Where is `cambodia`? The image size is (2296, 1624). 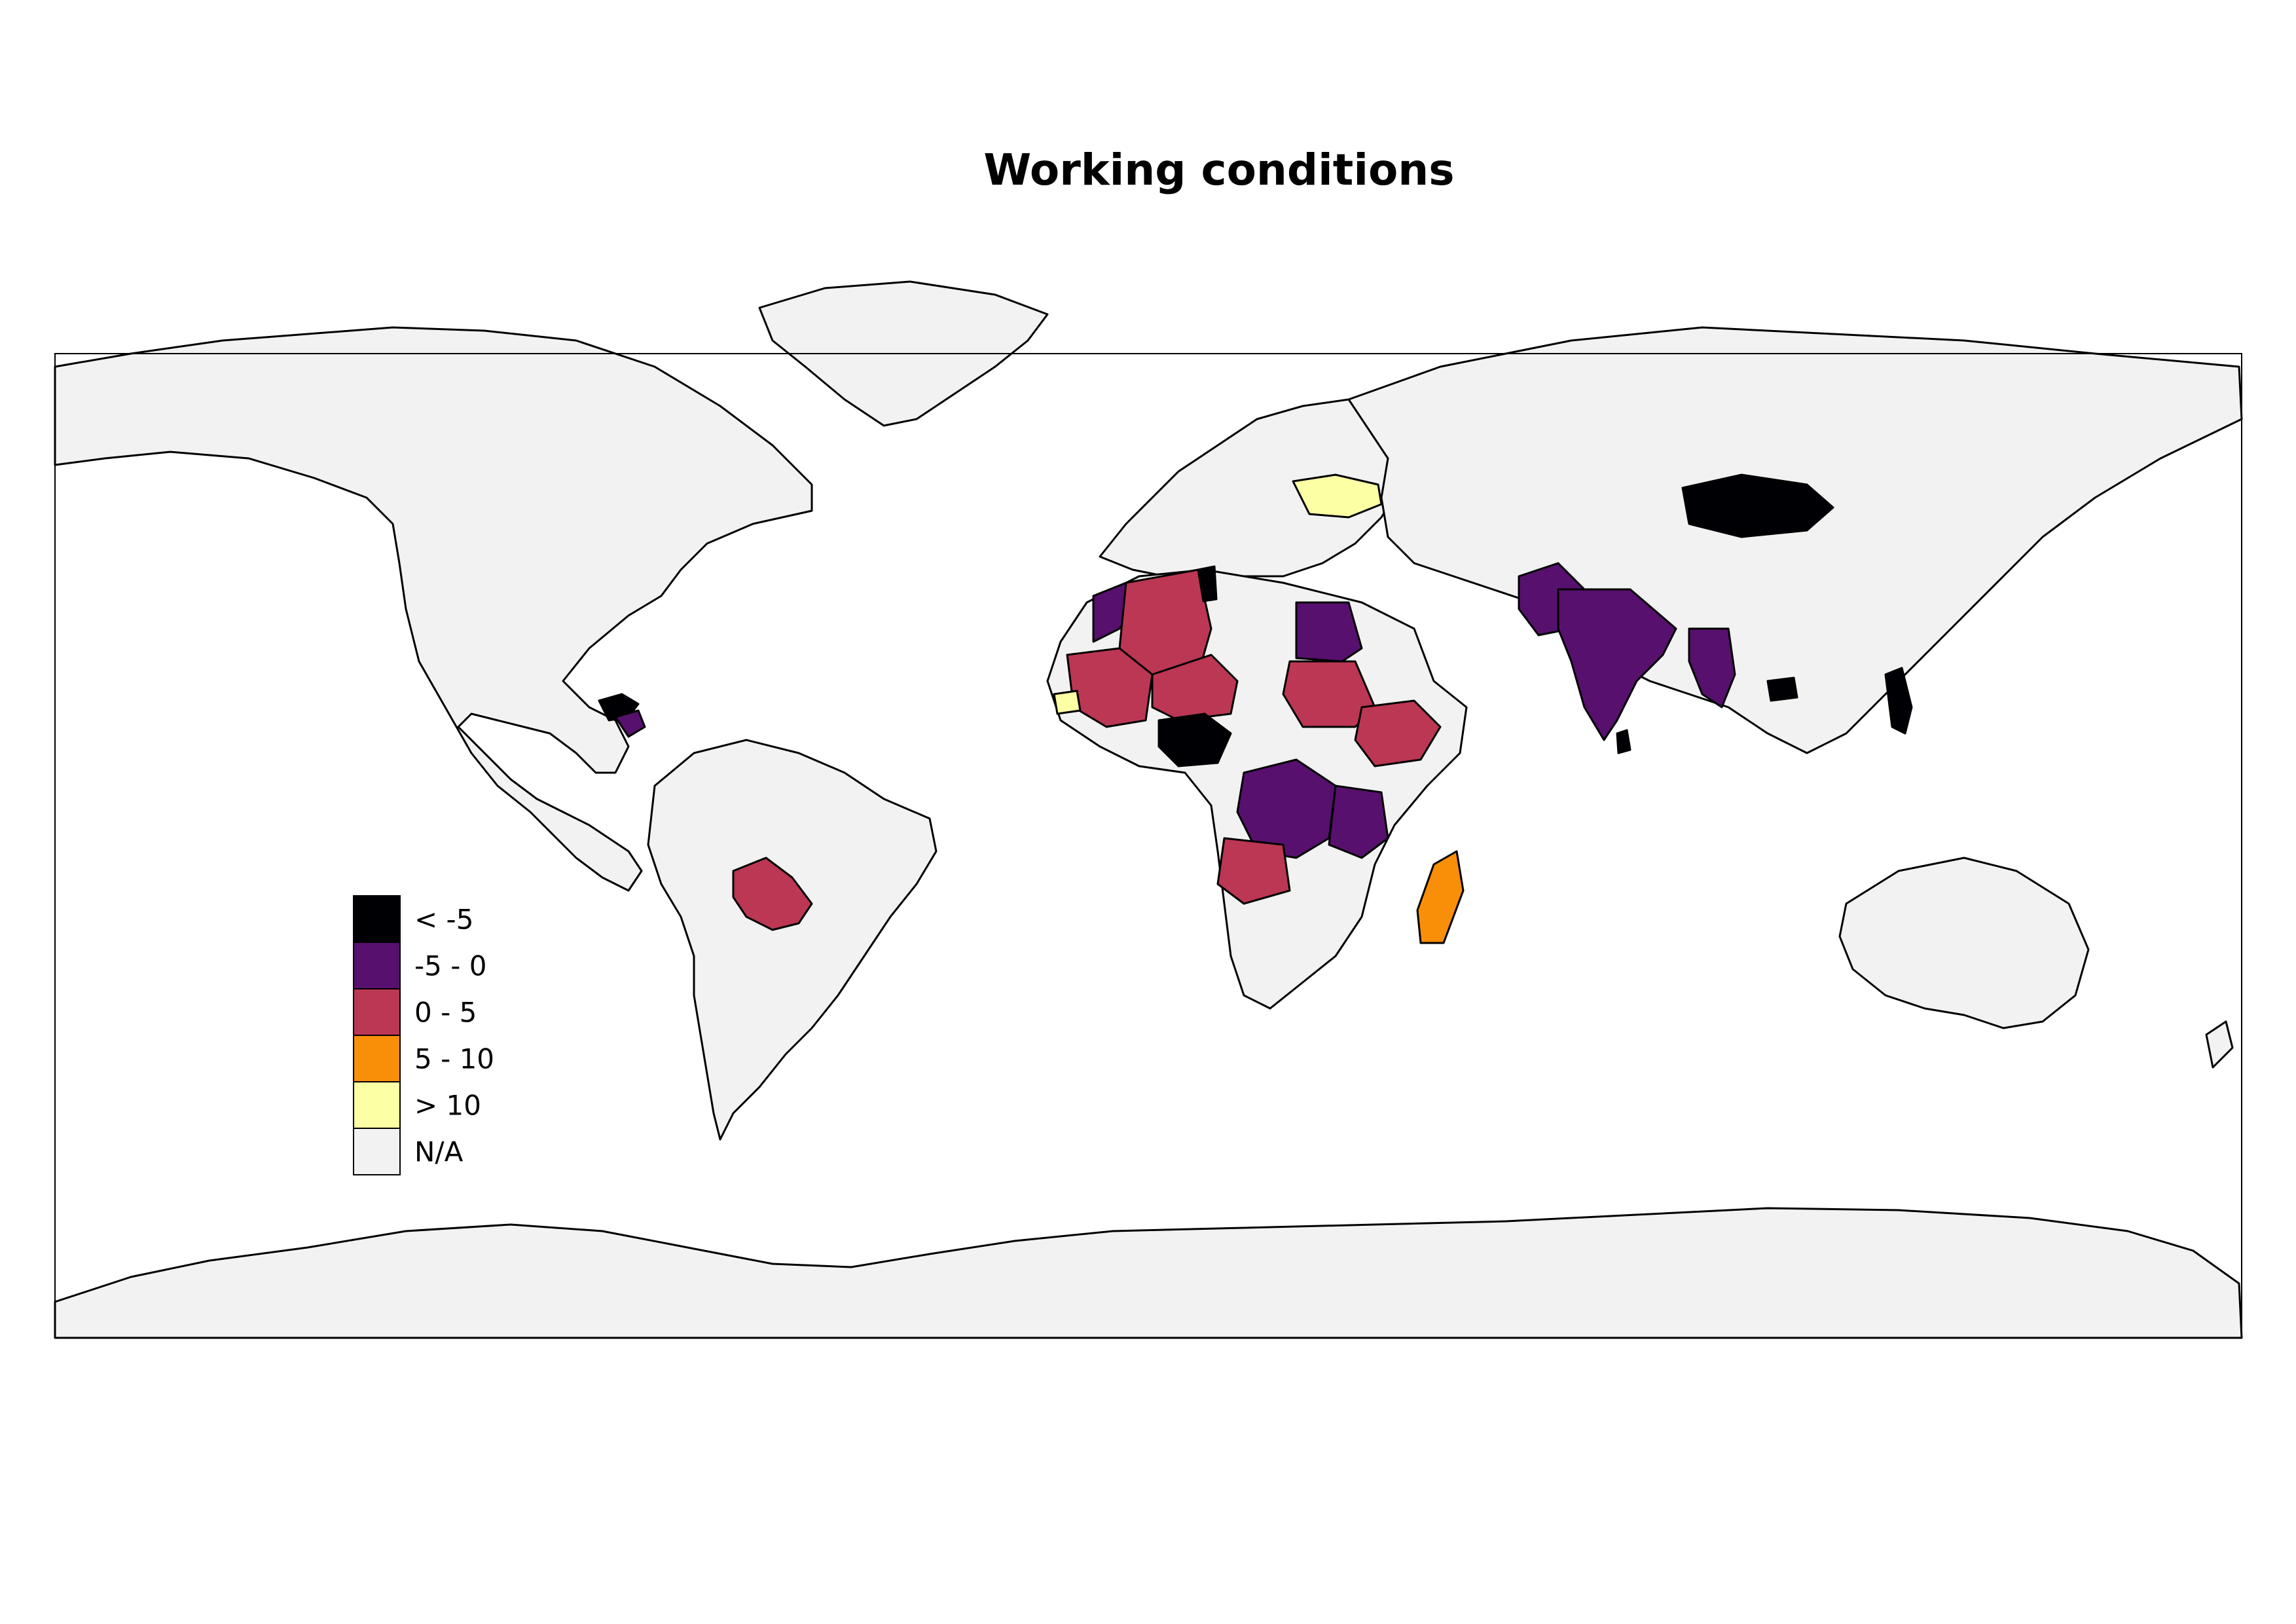
cambodia is located at coordinates (1782, 689).